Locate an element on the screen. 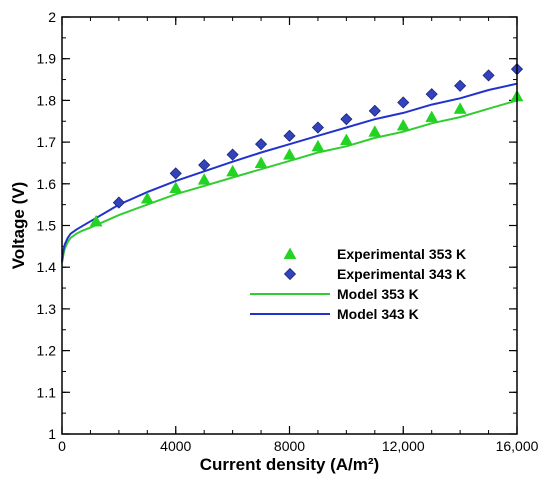 The width and height of the screenshot is (550, 490). legend-label-model-343-k: Model 343 K is located at coordinates (378, 314).